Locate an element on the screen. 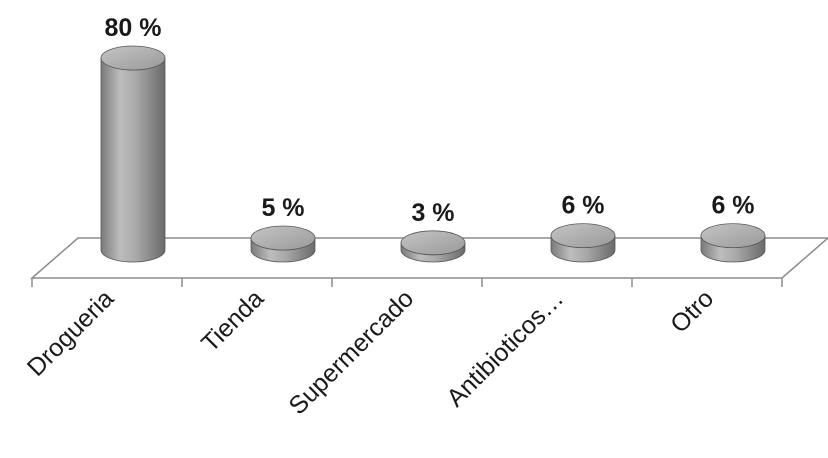  bar-drogueria is located at coordinates (133, 154).